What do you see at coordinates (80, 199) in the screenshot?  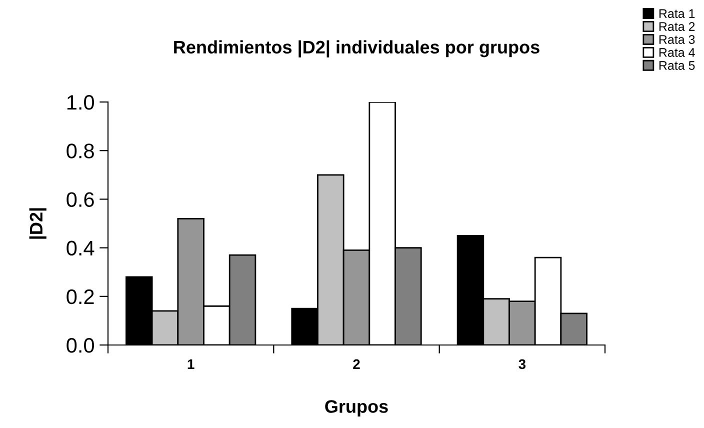 I see `y-tick-label: 0.6` at bounding box center [80, 199].